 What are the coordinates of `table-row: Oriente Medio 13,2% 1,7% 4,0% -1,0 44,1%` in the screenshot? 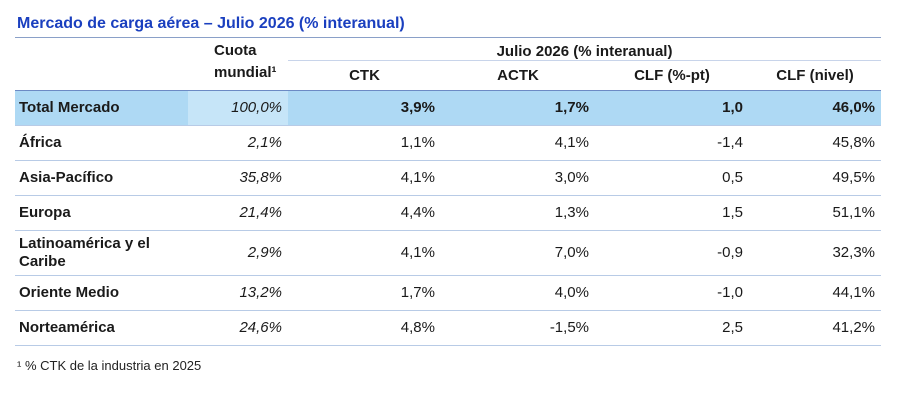 It's located at (448, 292).